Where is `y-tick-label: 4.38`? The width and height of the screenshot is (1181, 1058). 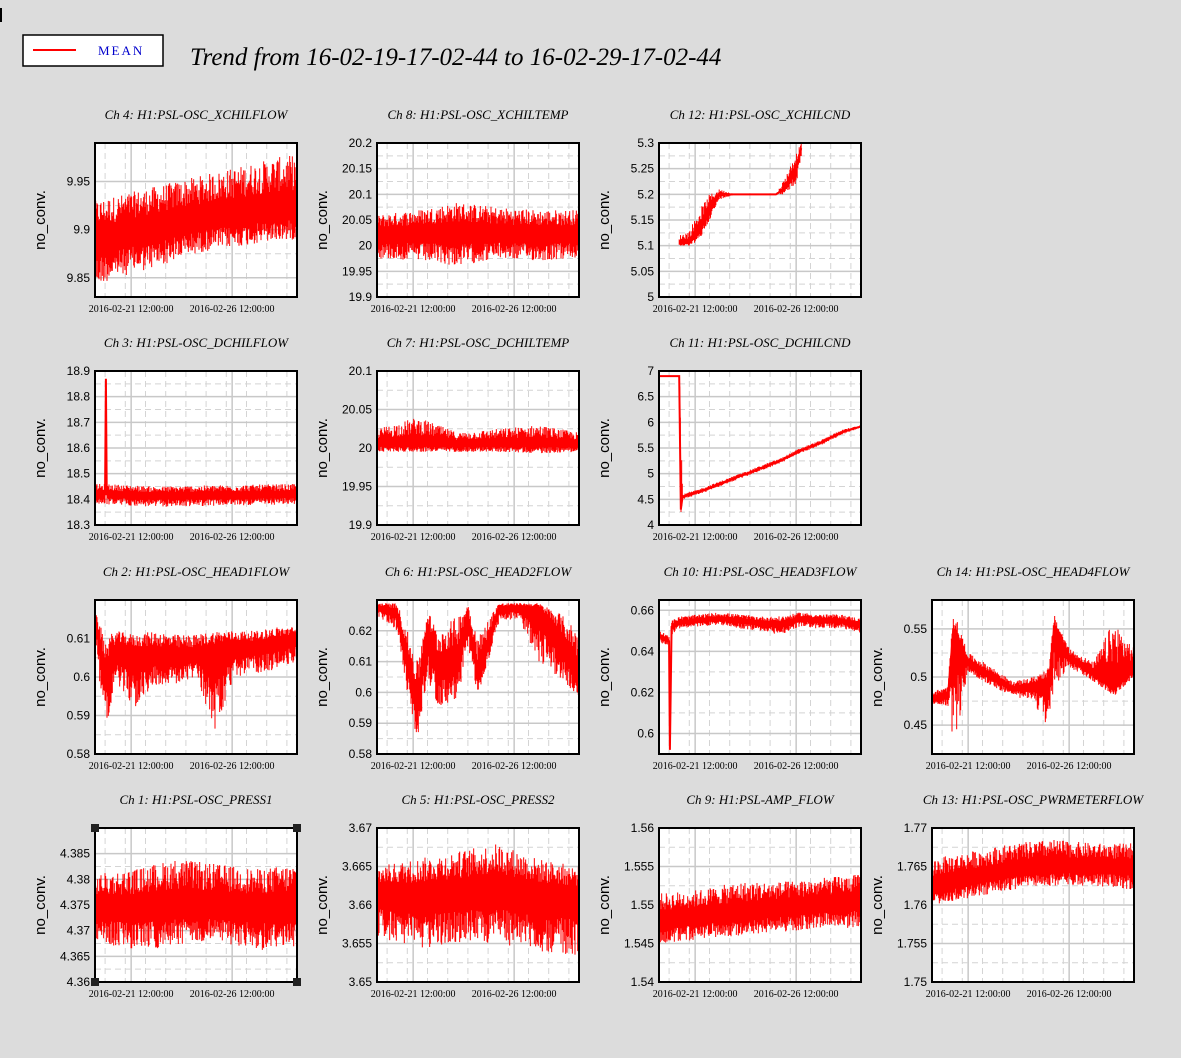
y-tick-label: 4.38 is located at coordinates (79, 879).